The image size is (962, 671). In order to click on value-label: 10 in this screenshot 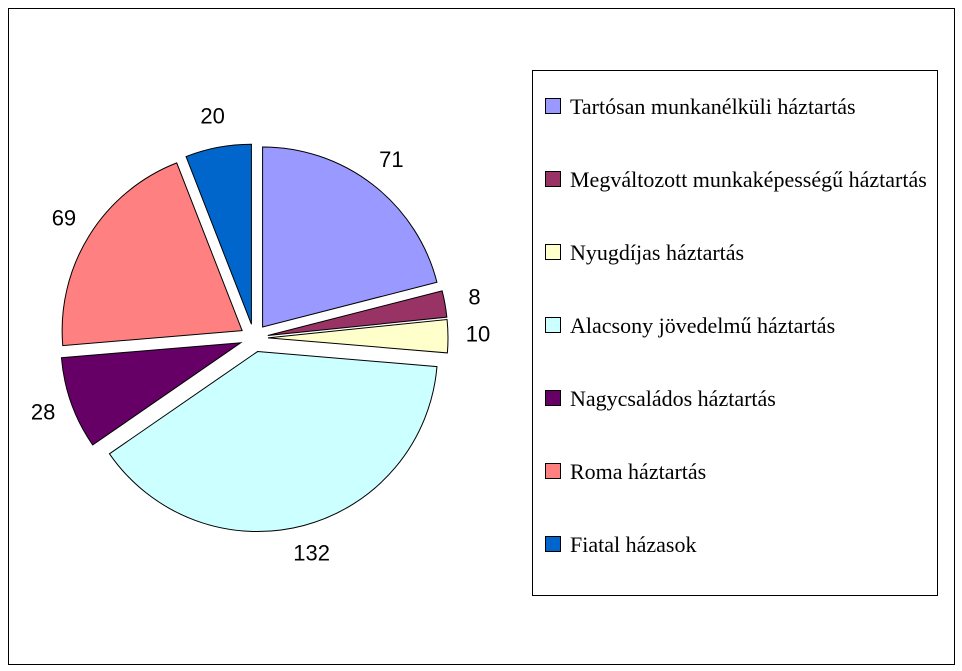, I will do `click(478, 334)`.